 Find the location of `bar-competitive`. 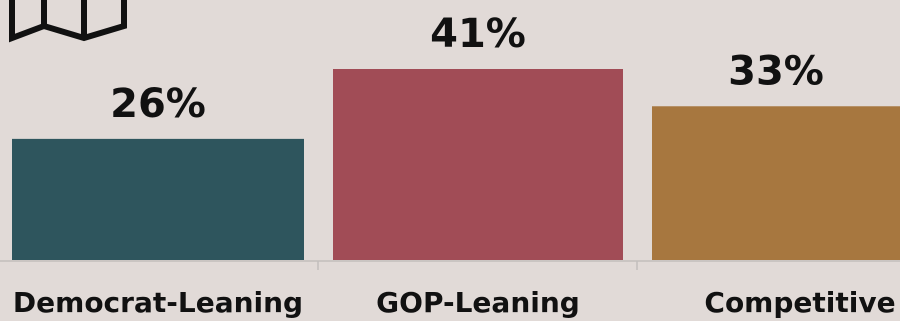

bar-competitive is located at coordinates (776, 183).